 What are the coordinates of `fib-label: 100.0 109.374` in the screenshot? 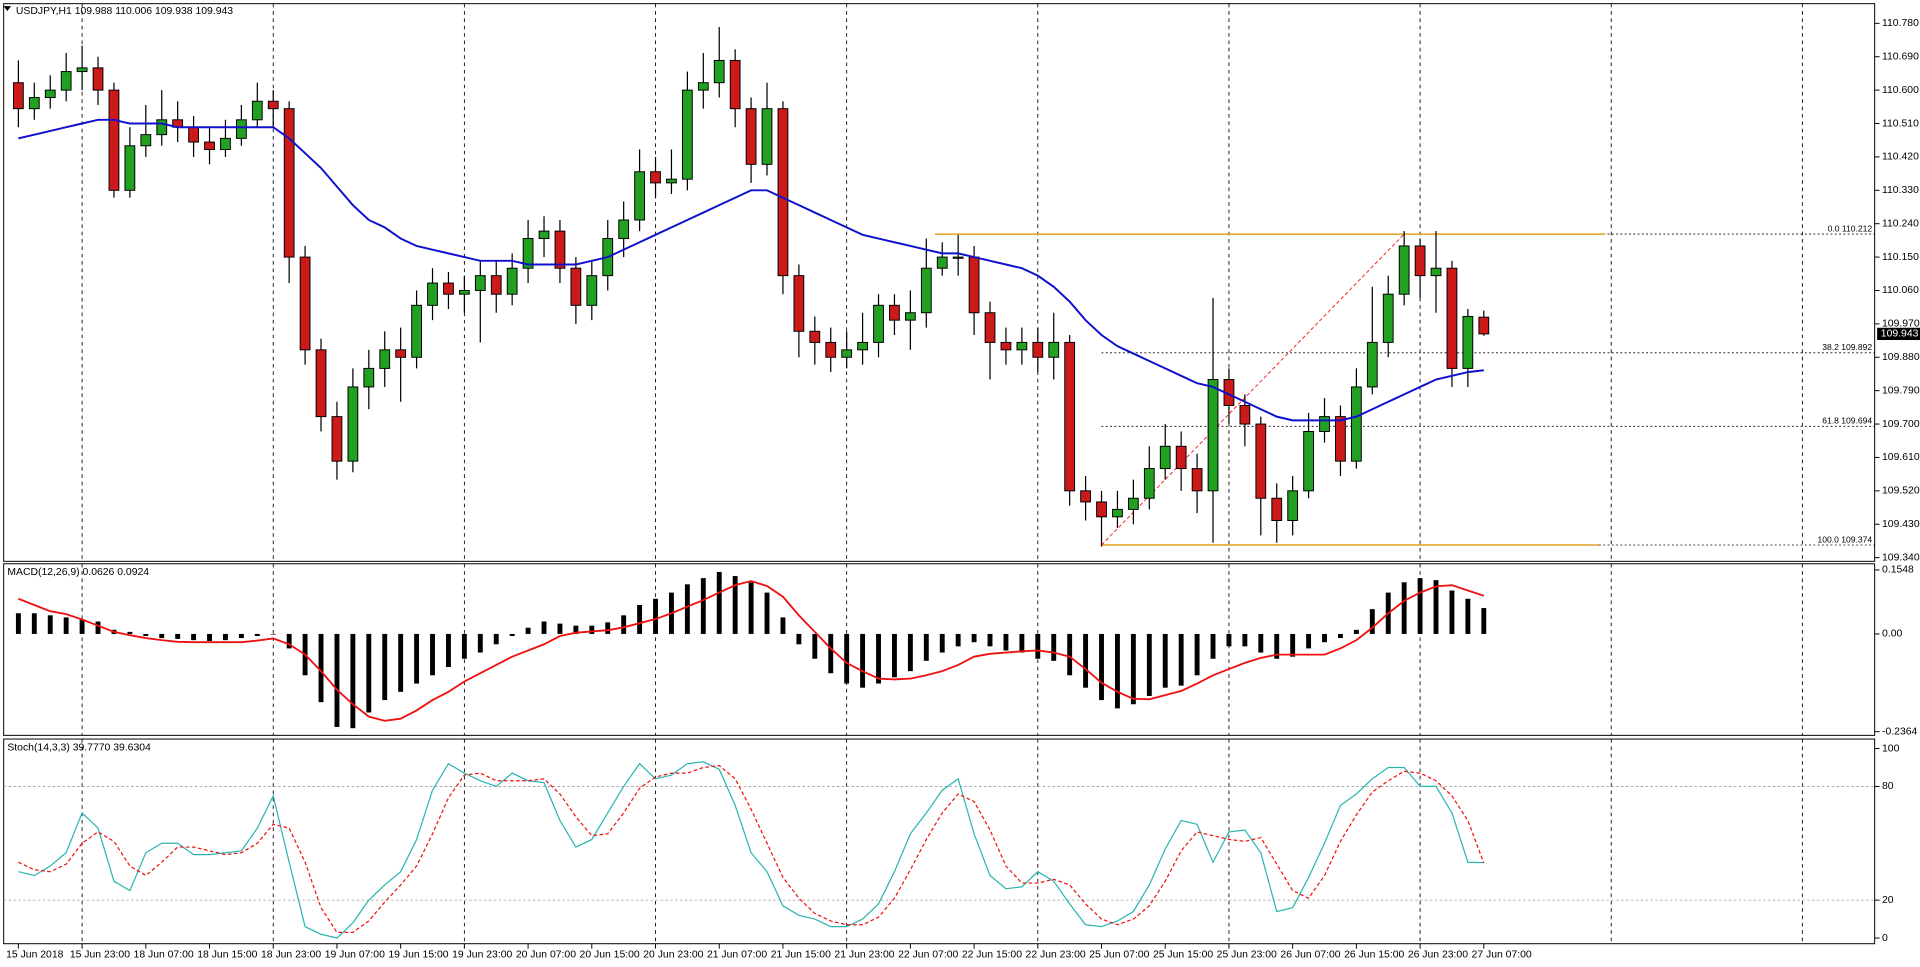 It's located at (1844, 539).